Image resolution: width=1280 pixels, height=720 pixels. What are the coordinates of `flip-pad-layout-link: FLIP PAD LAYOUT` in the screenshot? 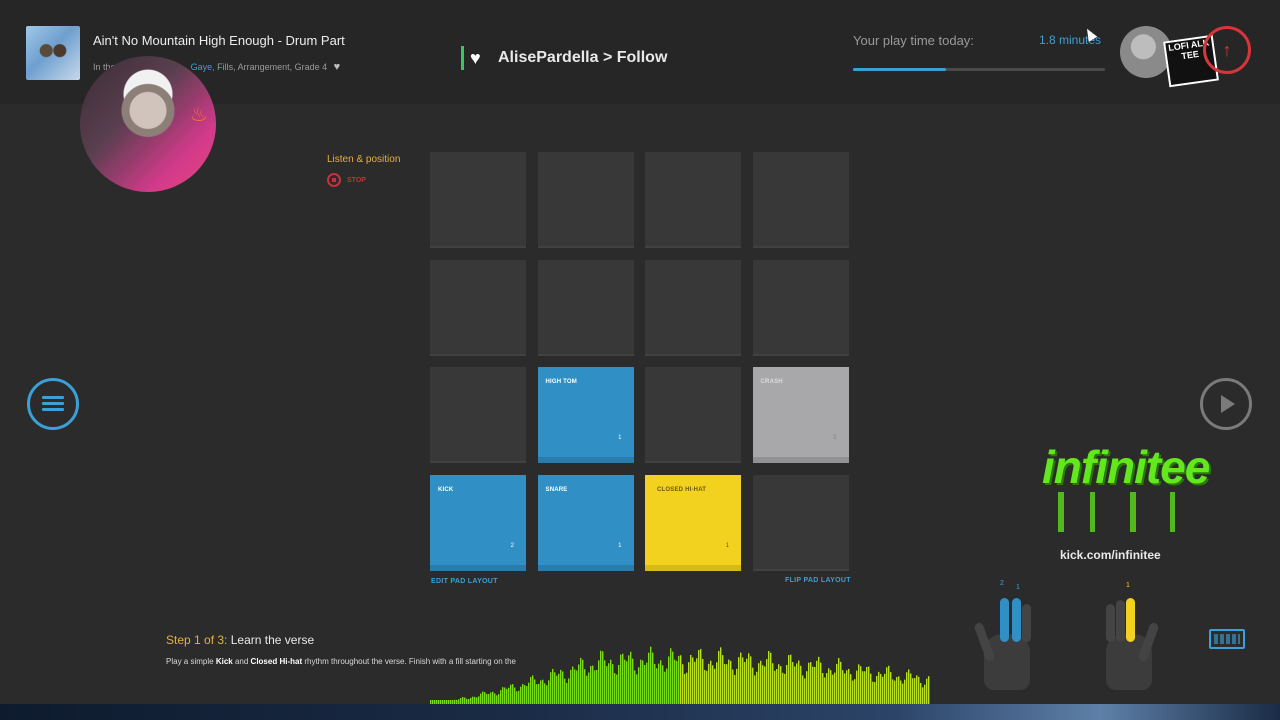 It's located at (818, 580).